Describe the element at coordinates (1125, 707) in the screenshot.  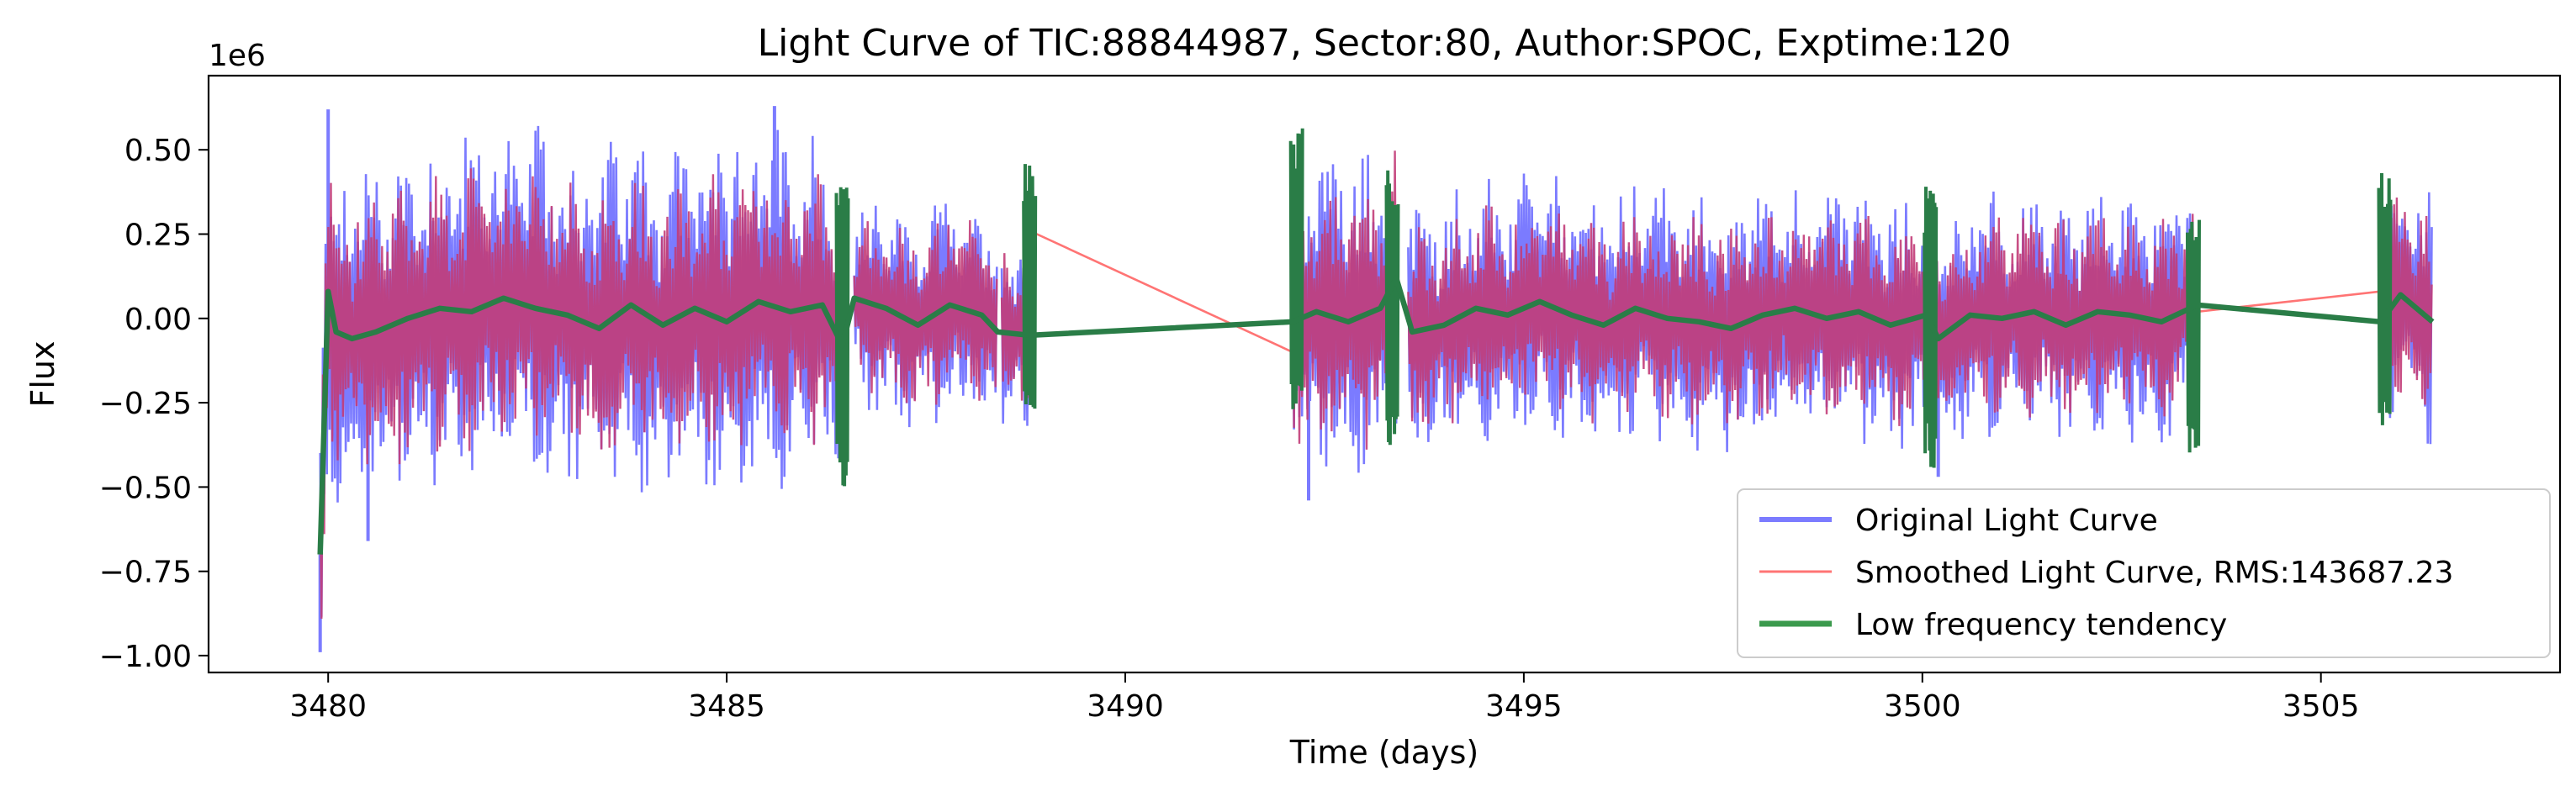
I see `x-tick-label: 3490` at that location.